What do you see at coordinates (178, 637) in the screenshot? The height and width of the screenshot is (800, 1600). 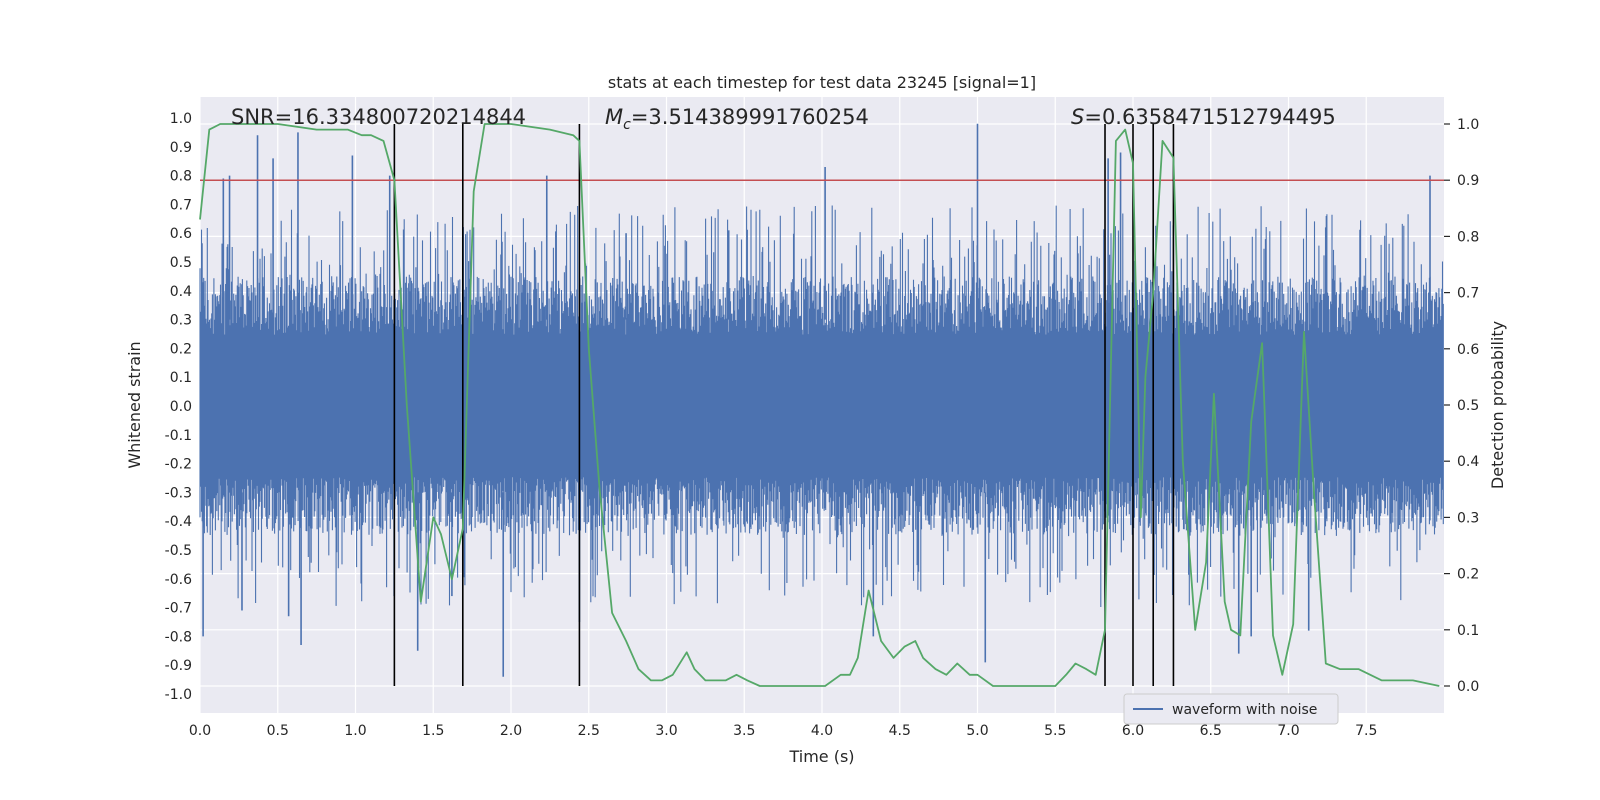 I see `y-tick-label-left: -0.8` at bounding box center [178, 637].